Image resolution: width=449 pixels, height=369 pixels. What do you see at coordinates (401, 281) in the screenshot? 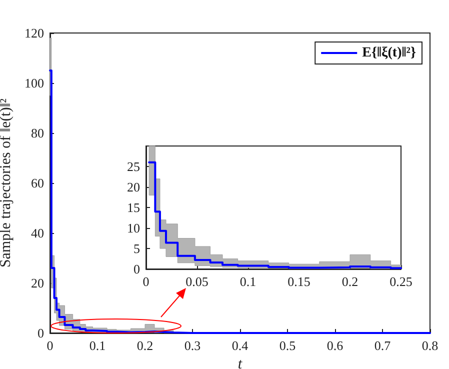
I see `x-tick-label: 0.25` at bounding box center [401, 281].